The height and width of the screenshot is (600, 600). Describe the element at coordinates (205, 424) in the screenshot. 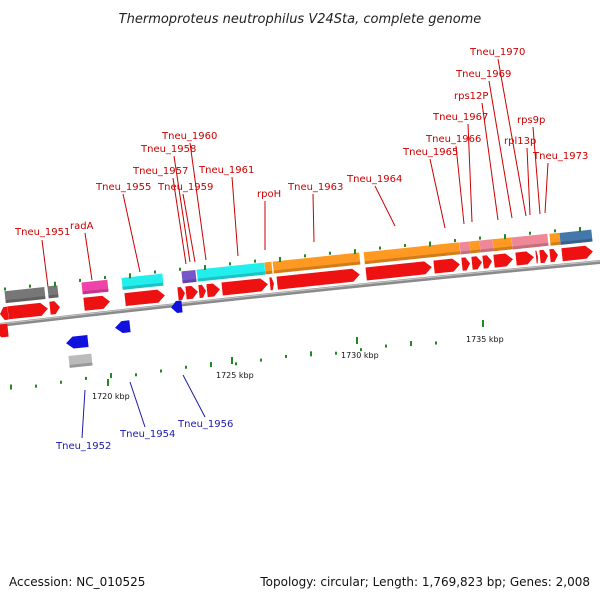

I see `gene-label: Tneu_1956` at that location.